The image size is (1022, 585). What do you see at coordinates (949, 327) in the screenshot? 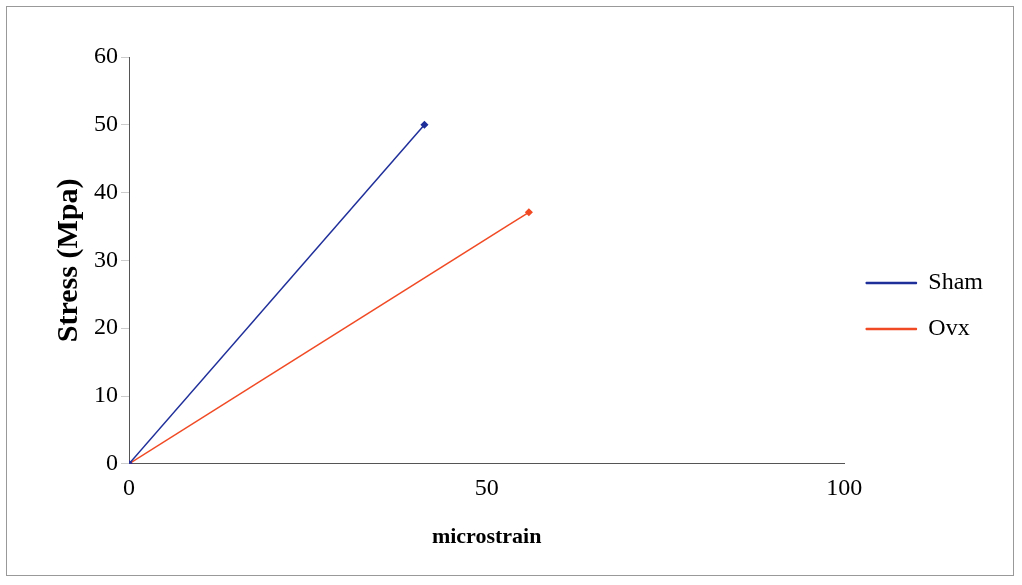
I see `legend-label: Ovx` at bounding box center [949, 327].